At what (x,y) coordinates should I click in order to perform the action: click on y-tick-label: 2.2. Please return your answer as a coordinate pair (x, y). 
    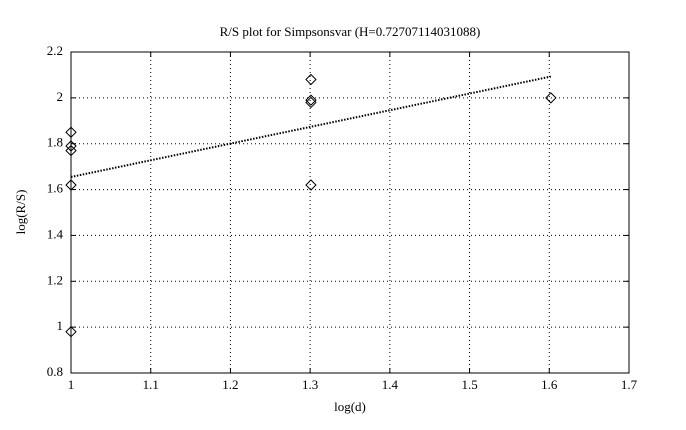
    Looking at the image, I should click on (55, 50).